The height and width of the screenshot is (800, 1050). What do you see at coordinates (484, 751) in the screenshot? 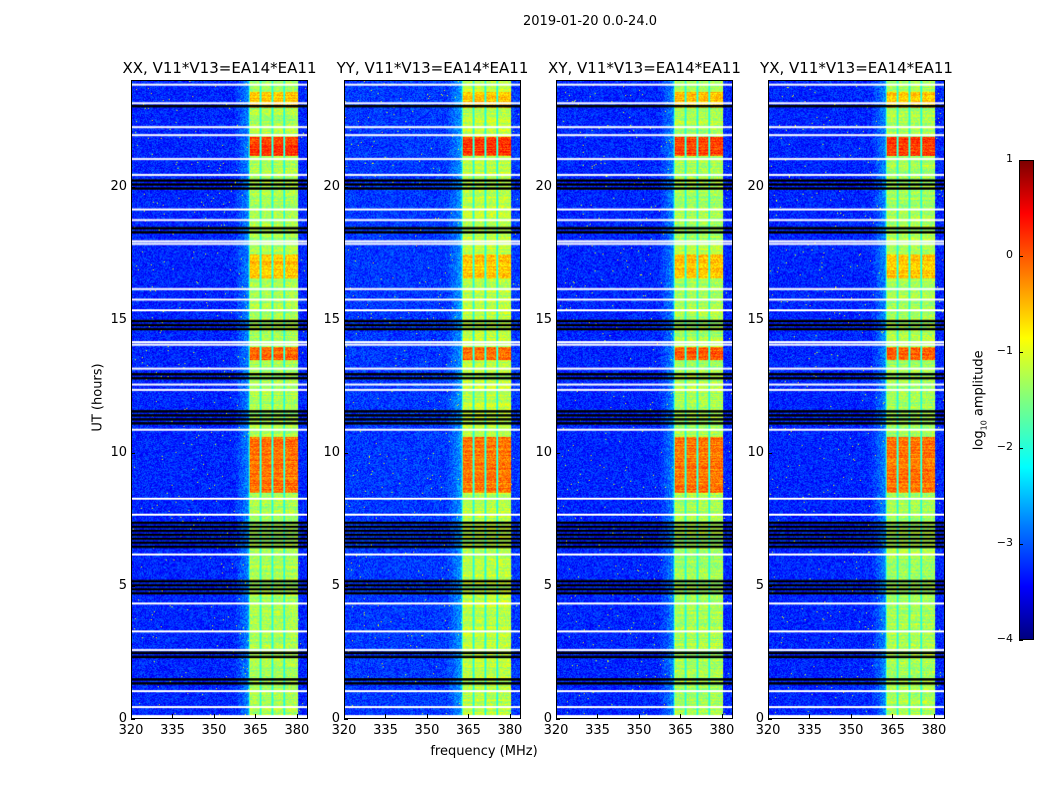
I see `x-axis-label: frequency (MHz)` at bounding box center [484, 751].